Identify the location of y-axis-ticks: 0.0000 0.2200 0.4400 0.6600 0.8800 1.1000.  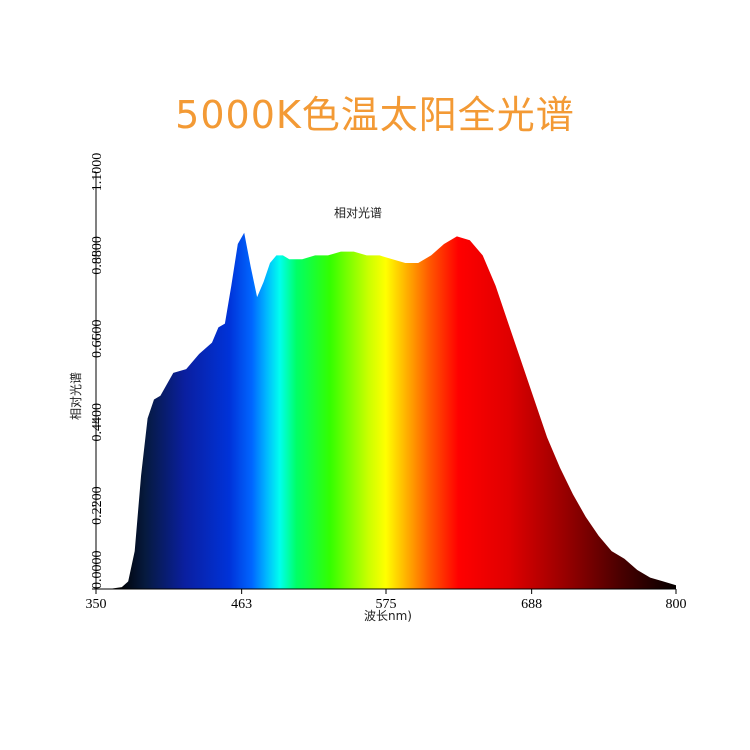
(97, 371).